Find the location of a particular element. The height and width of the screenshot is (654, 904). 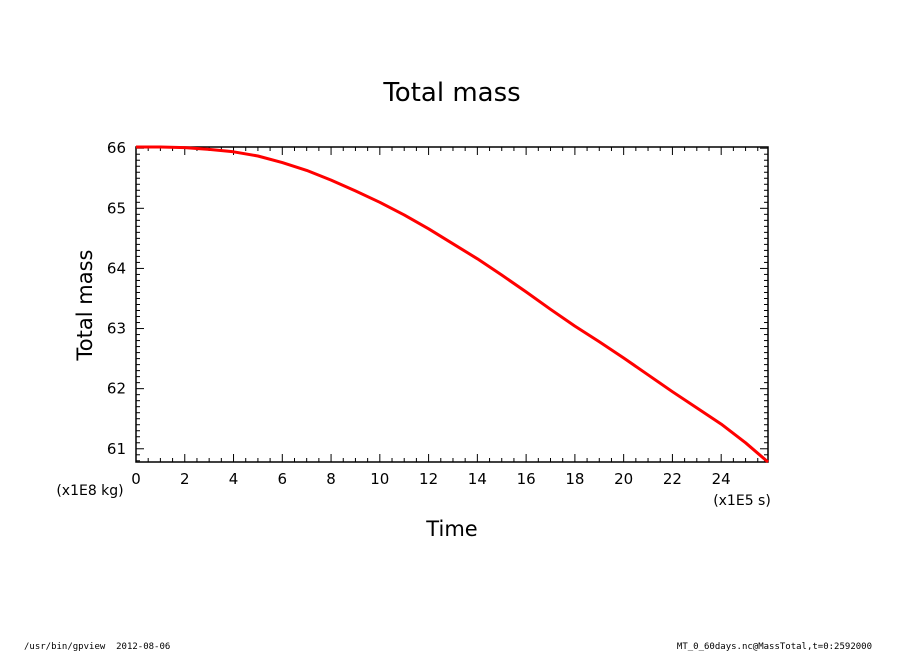

x-tick-labels: 0 2 4 6 8 10 12 14 16 18 20 22 24 is located at coordinates (431, 479).